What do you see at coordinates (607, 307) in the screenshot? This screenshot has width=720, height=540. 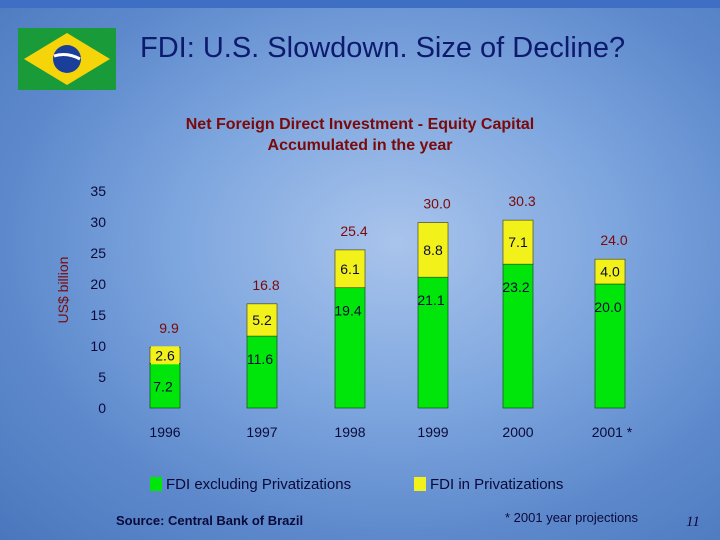 I see `data-label-excl-privatizations: 20.0` at bounding box center [607, 307].